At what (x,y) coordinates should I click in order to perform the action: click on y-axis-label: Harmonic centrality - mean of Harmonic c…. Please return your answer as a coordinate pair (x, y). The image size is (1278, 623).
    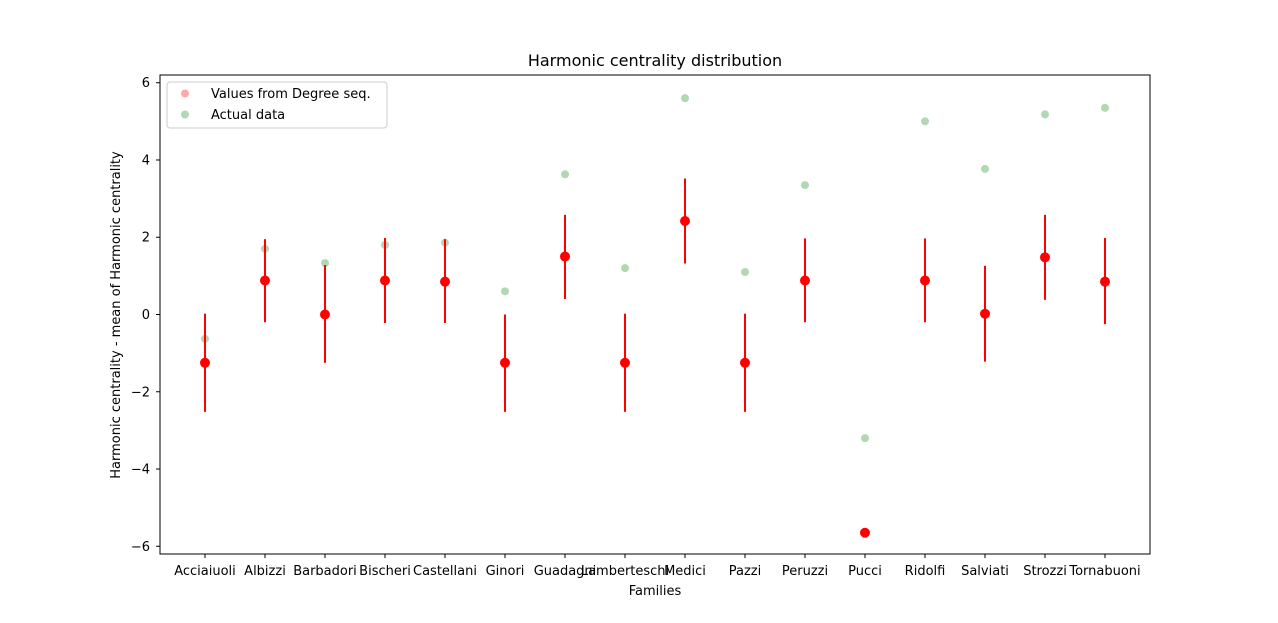
    Looking at the image, I should click on (116, 315).